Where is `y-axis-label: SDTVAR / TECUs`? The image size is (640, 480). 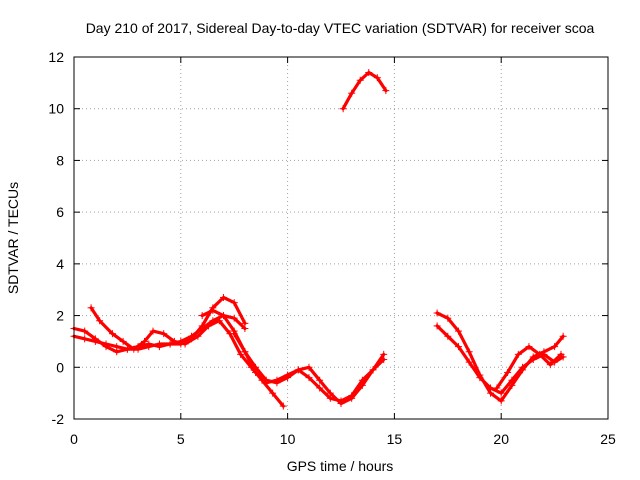
y-axis-label: SDTVAR / TECUs is located at coordinates (13, 238).